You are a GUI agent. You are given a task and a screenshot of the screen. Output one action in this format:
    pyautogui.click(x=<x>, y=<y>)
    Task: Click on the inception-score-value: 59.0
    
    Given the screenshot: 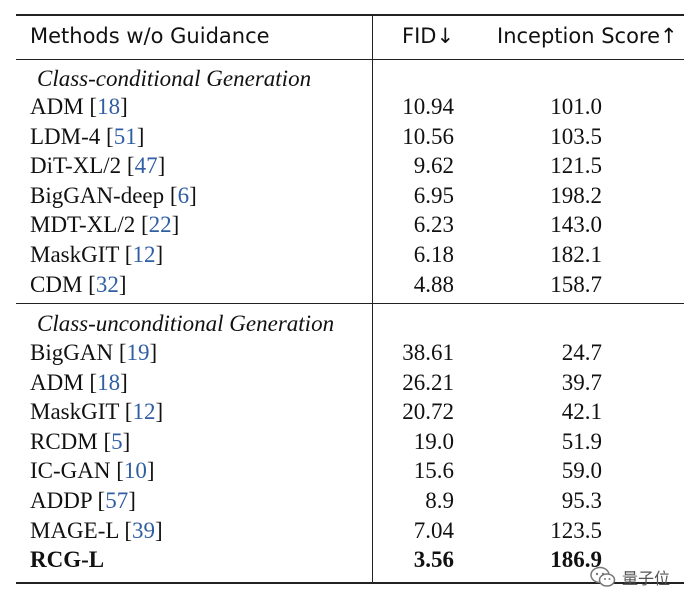 What is the action you would take?
    pyautogui.click(x=581, y=471)
    